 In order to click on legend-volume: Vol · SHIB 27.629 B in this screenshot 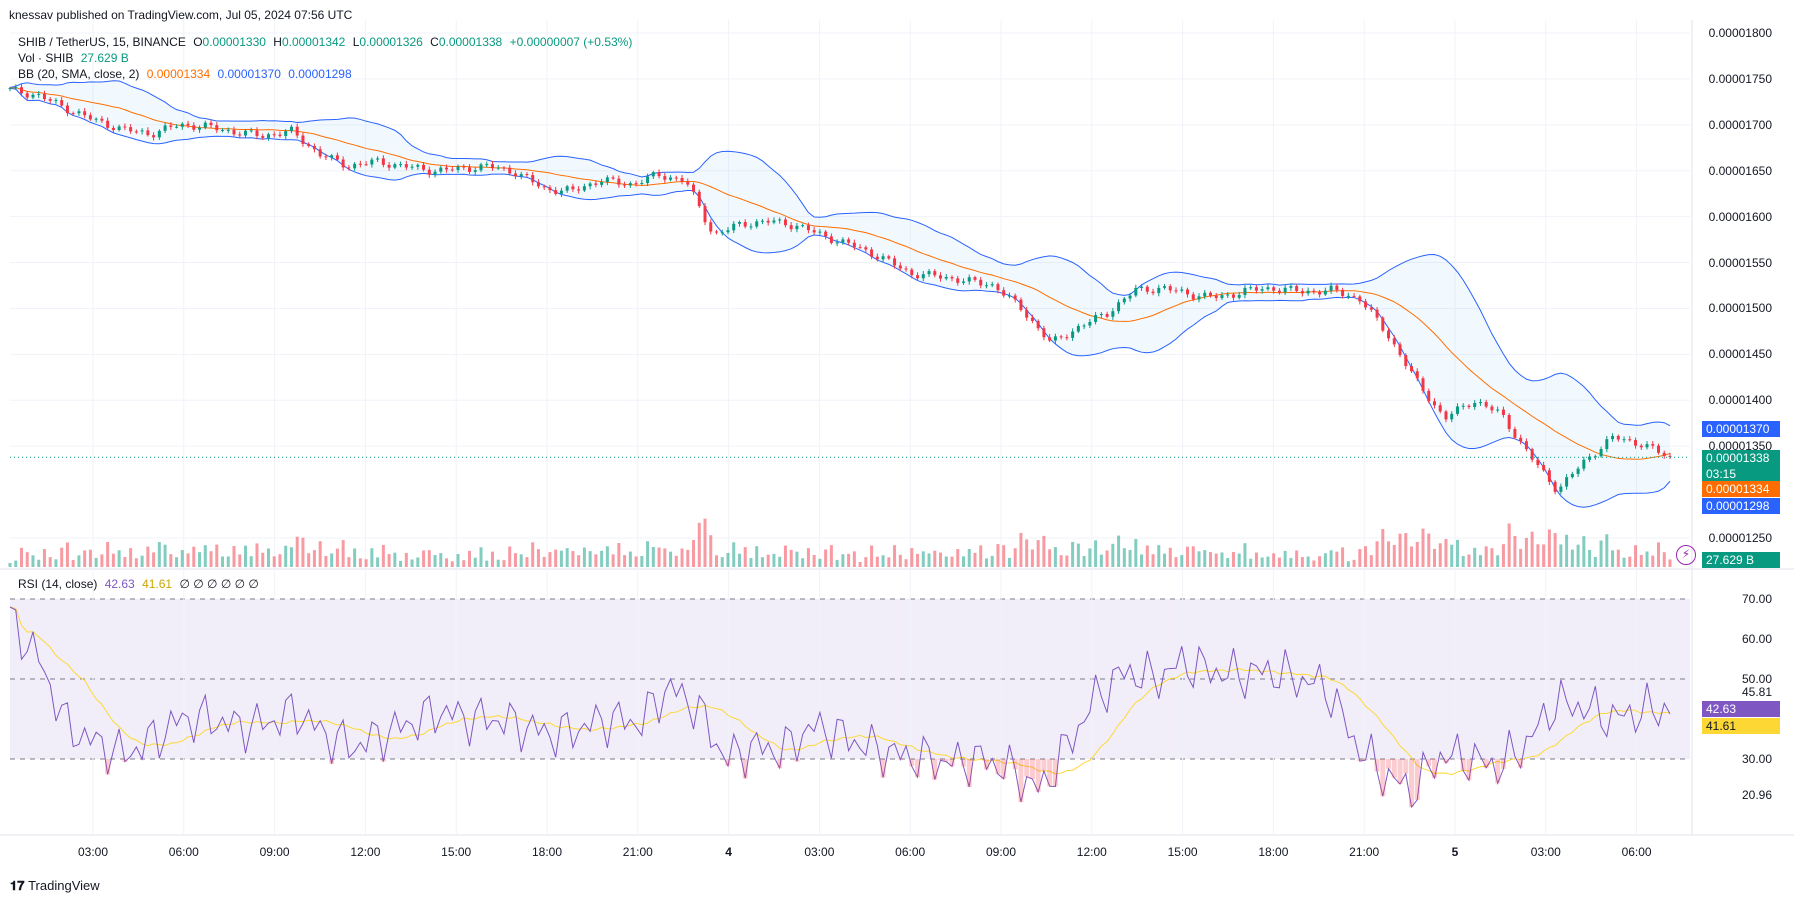, I will do `click(75, 58)`.